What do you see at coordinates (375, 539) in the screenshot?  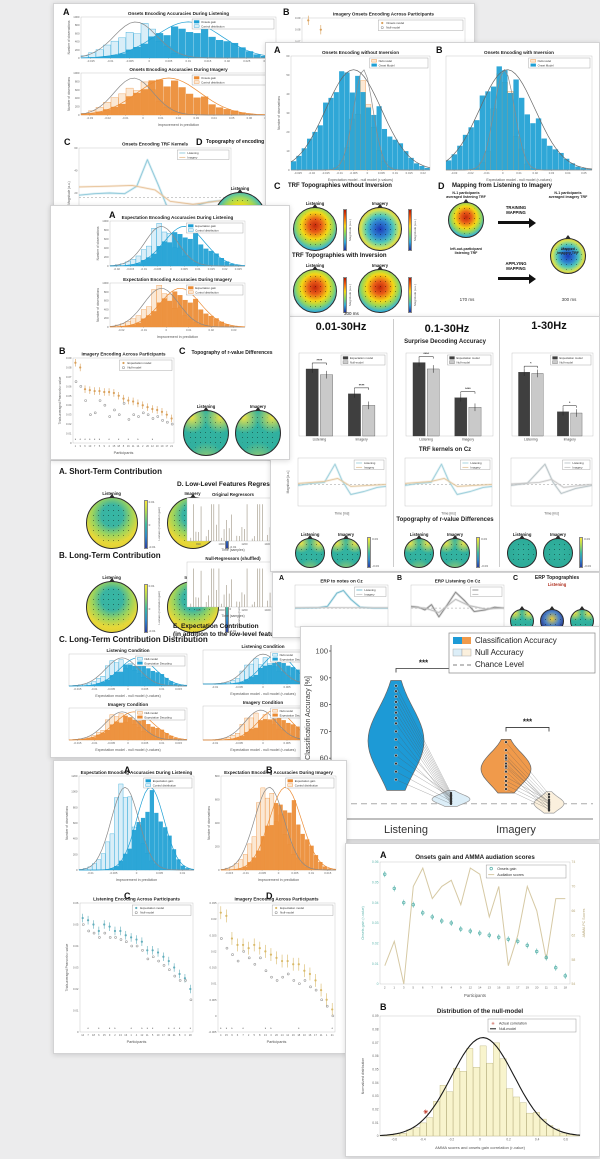 I see `chart-element: 0.03` at bounding box center [375, 539].